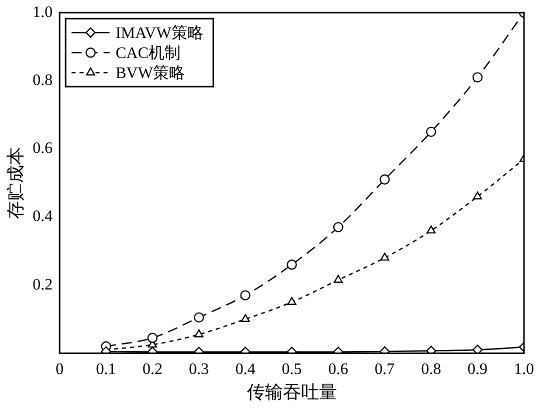  What do you see at coordinates (431, 369) in the screenshot?
I see `x-tick-label: 0.8` at bounding box center [431, 369].